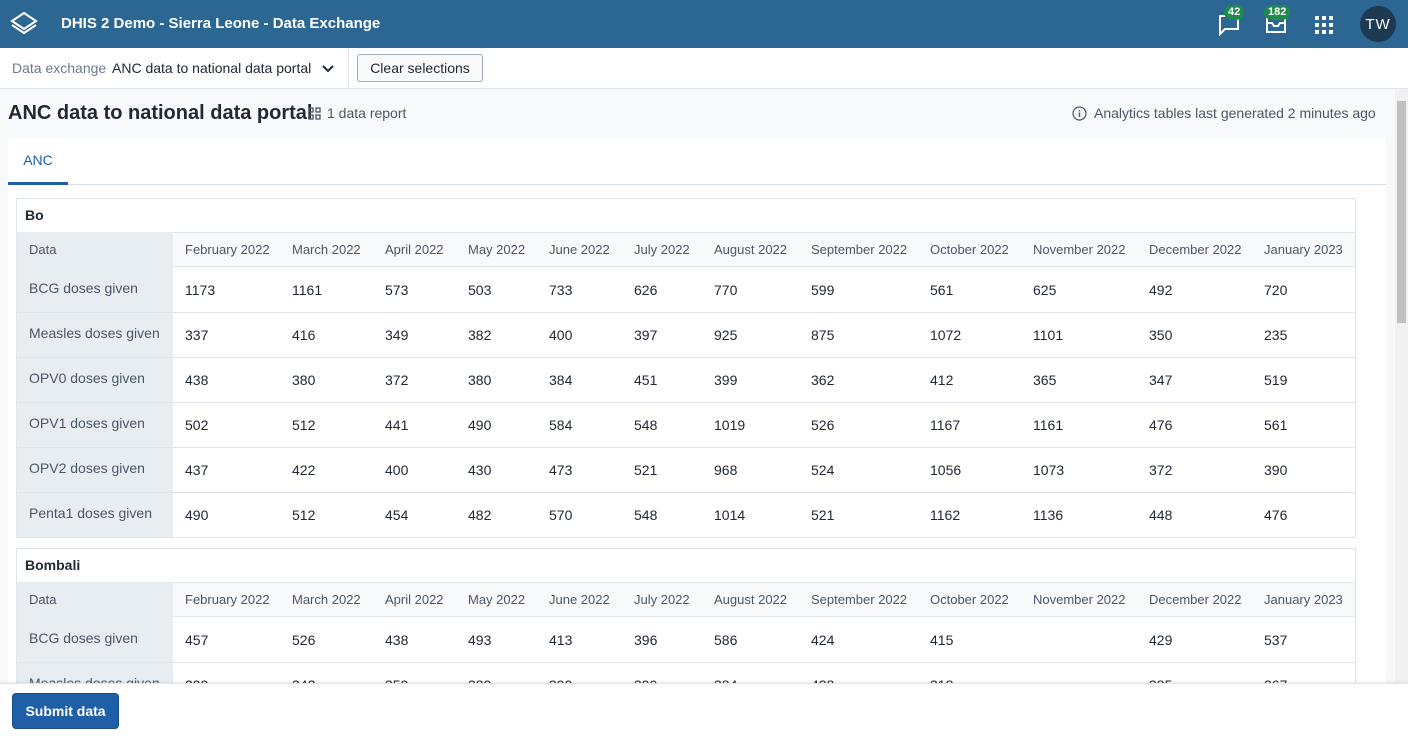 The image size is (1408, 736). What do you see at coordinates (730, 425) in the screenshot?
I see `value-cell: 1019` at bounding box center [730, 425].